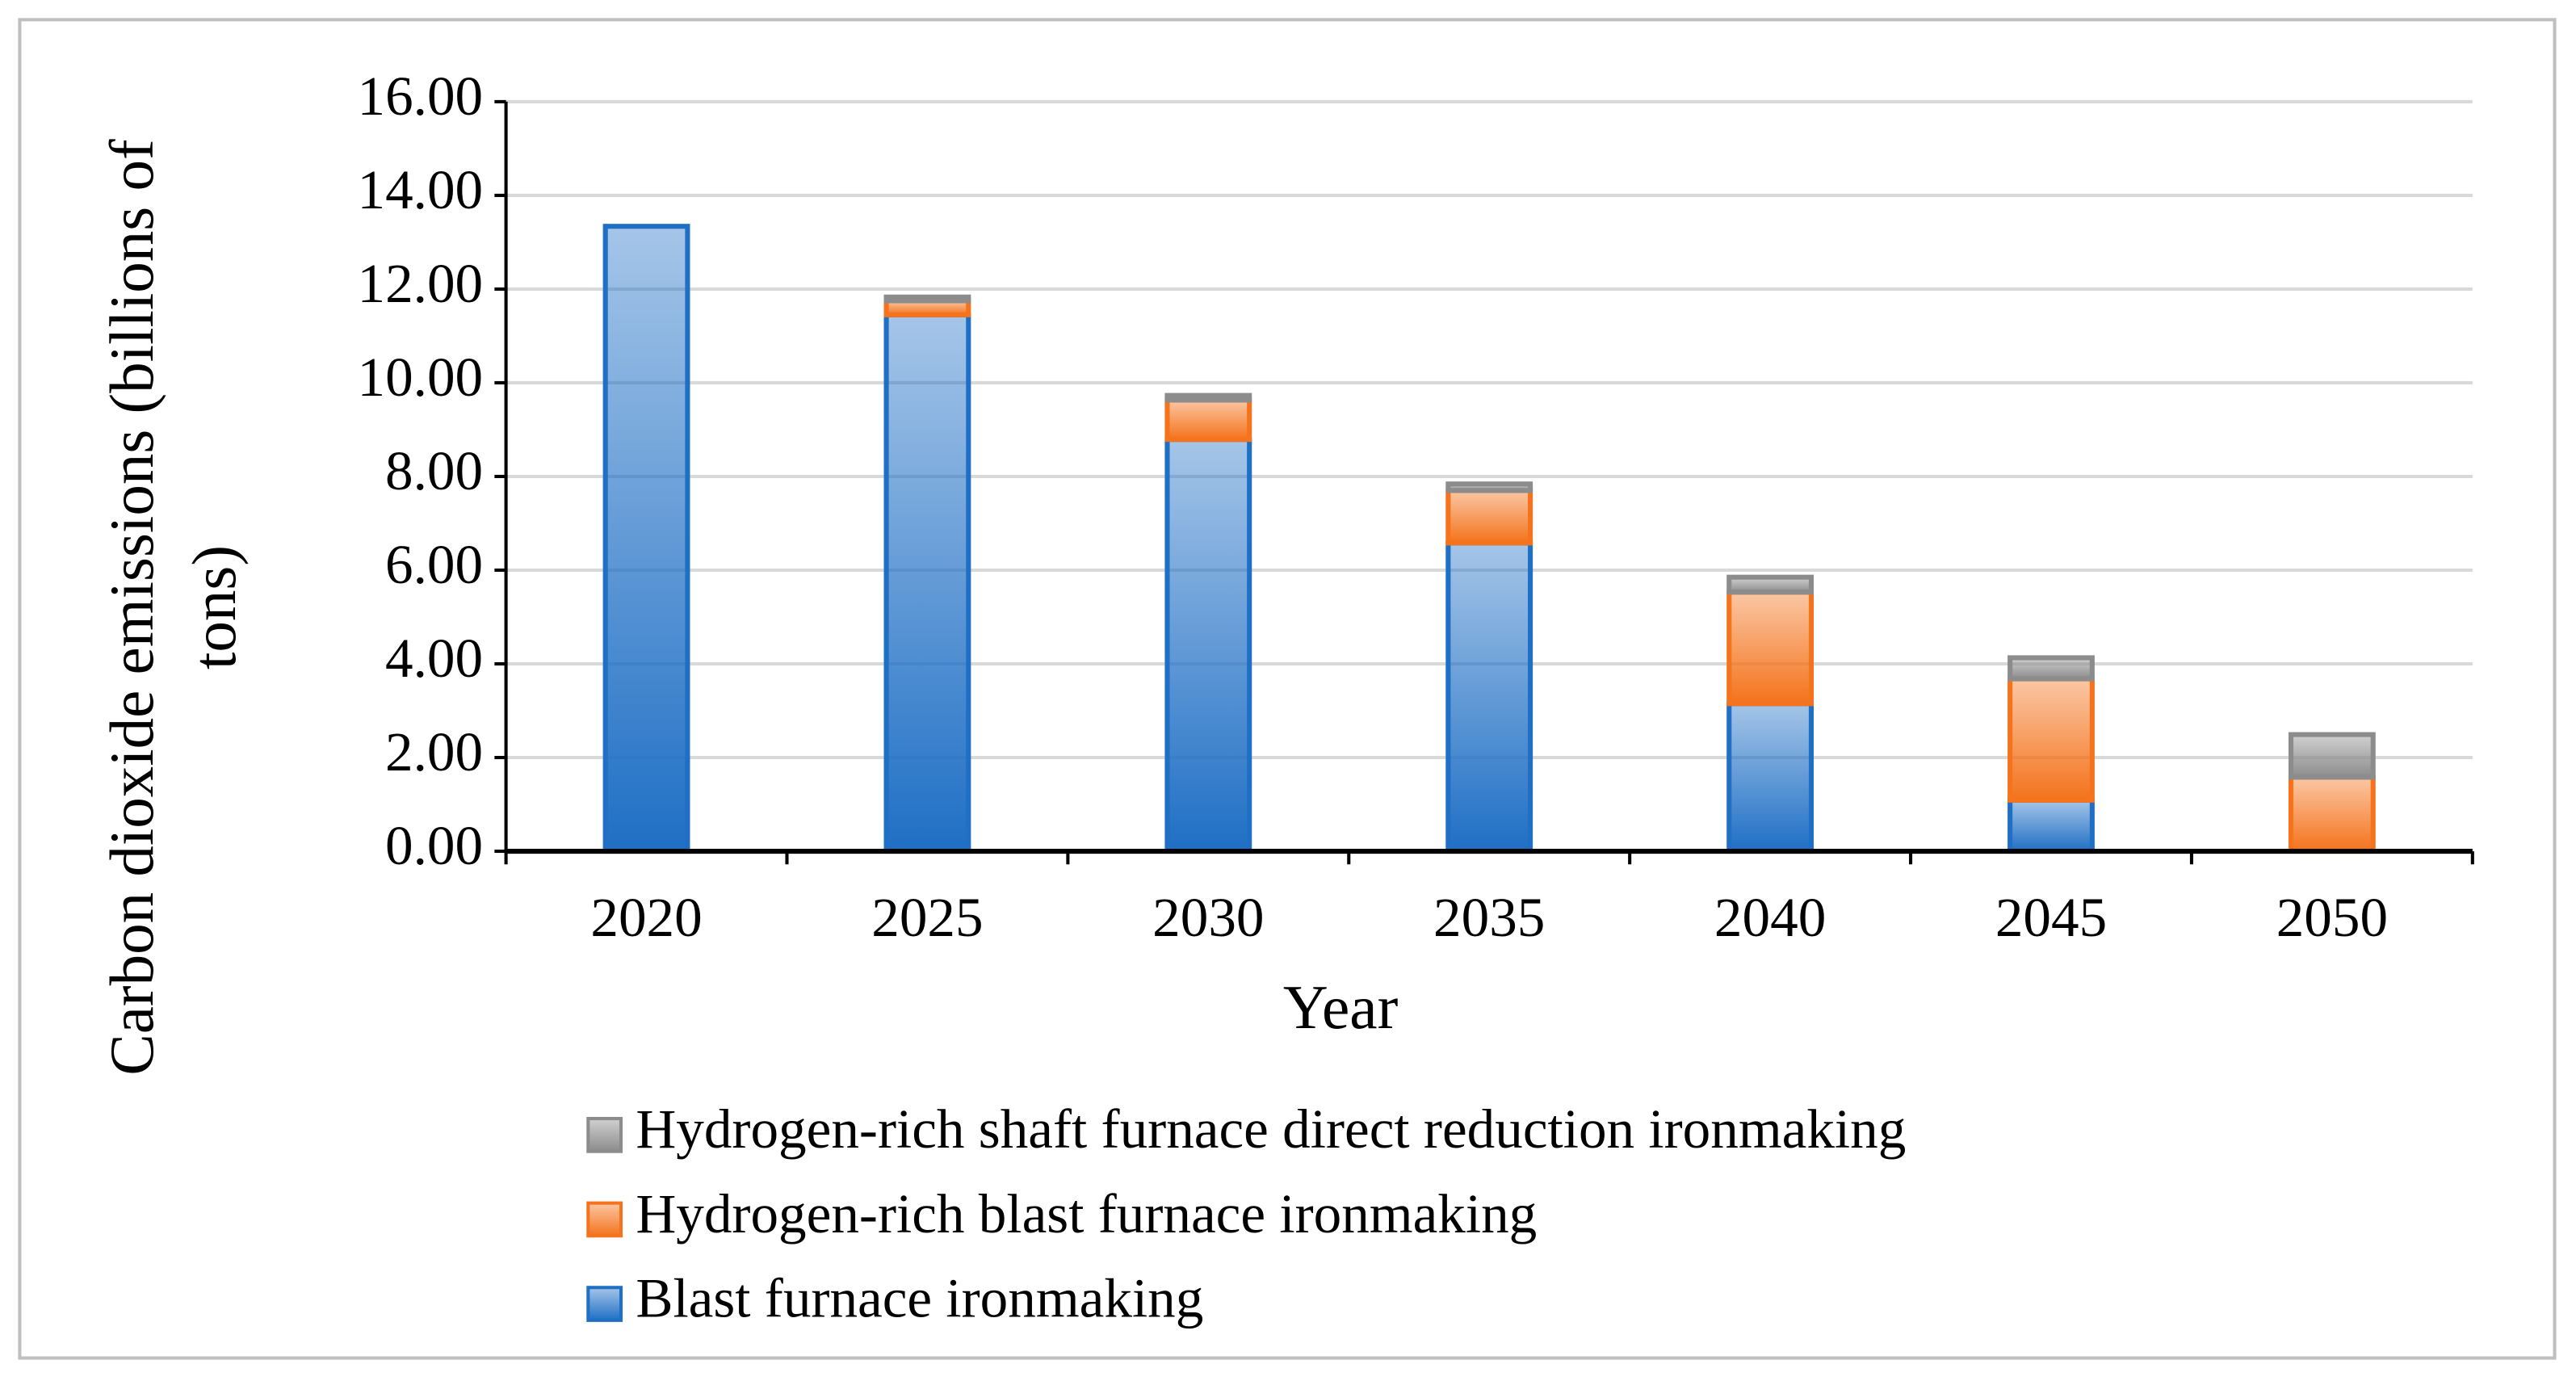 This screenshot has height=1381, width=2576. I want to click on x-tick-label: 2040, so click(1770, 917).